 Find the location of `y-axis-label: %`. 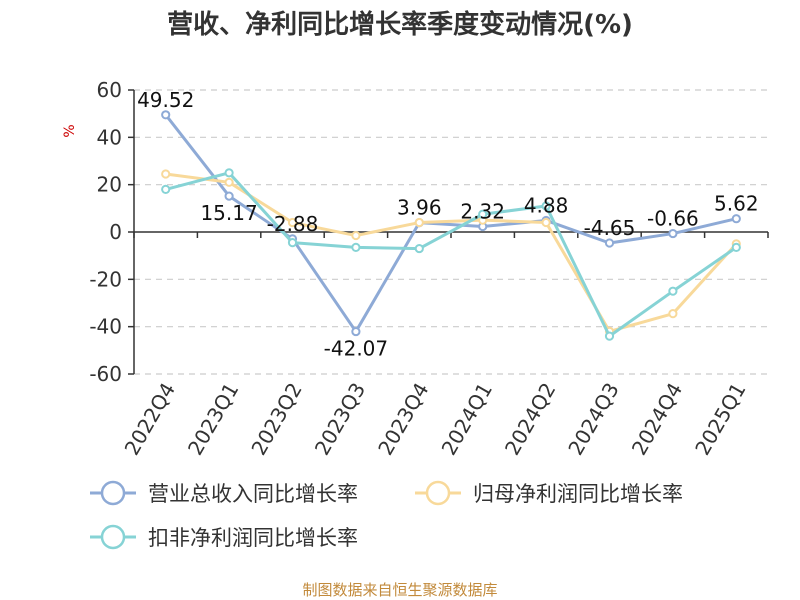

y-axis-label: % is located at coordinates (70, 130).